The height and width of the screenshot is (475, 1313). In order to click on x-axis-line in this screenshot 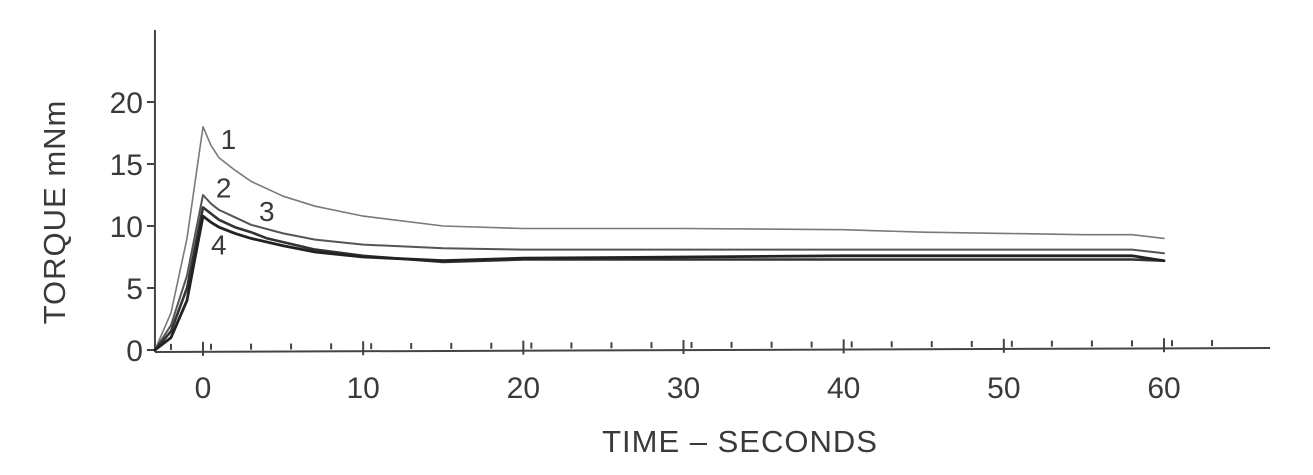, I will do `click(712, 350)`.